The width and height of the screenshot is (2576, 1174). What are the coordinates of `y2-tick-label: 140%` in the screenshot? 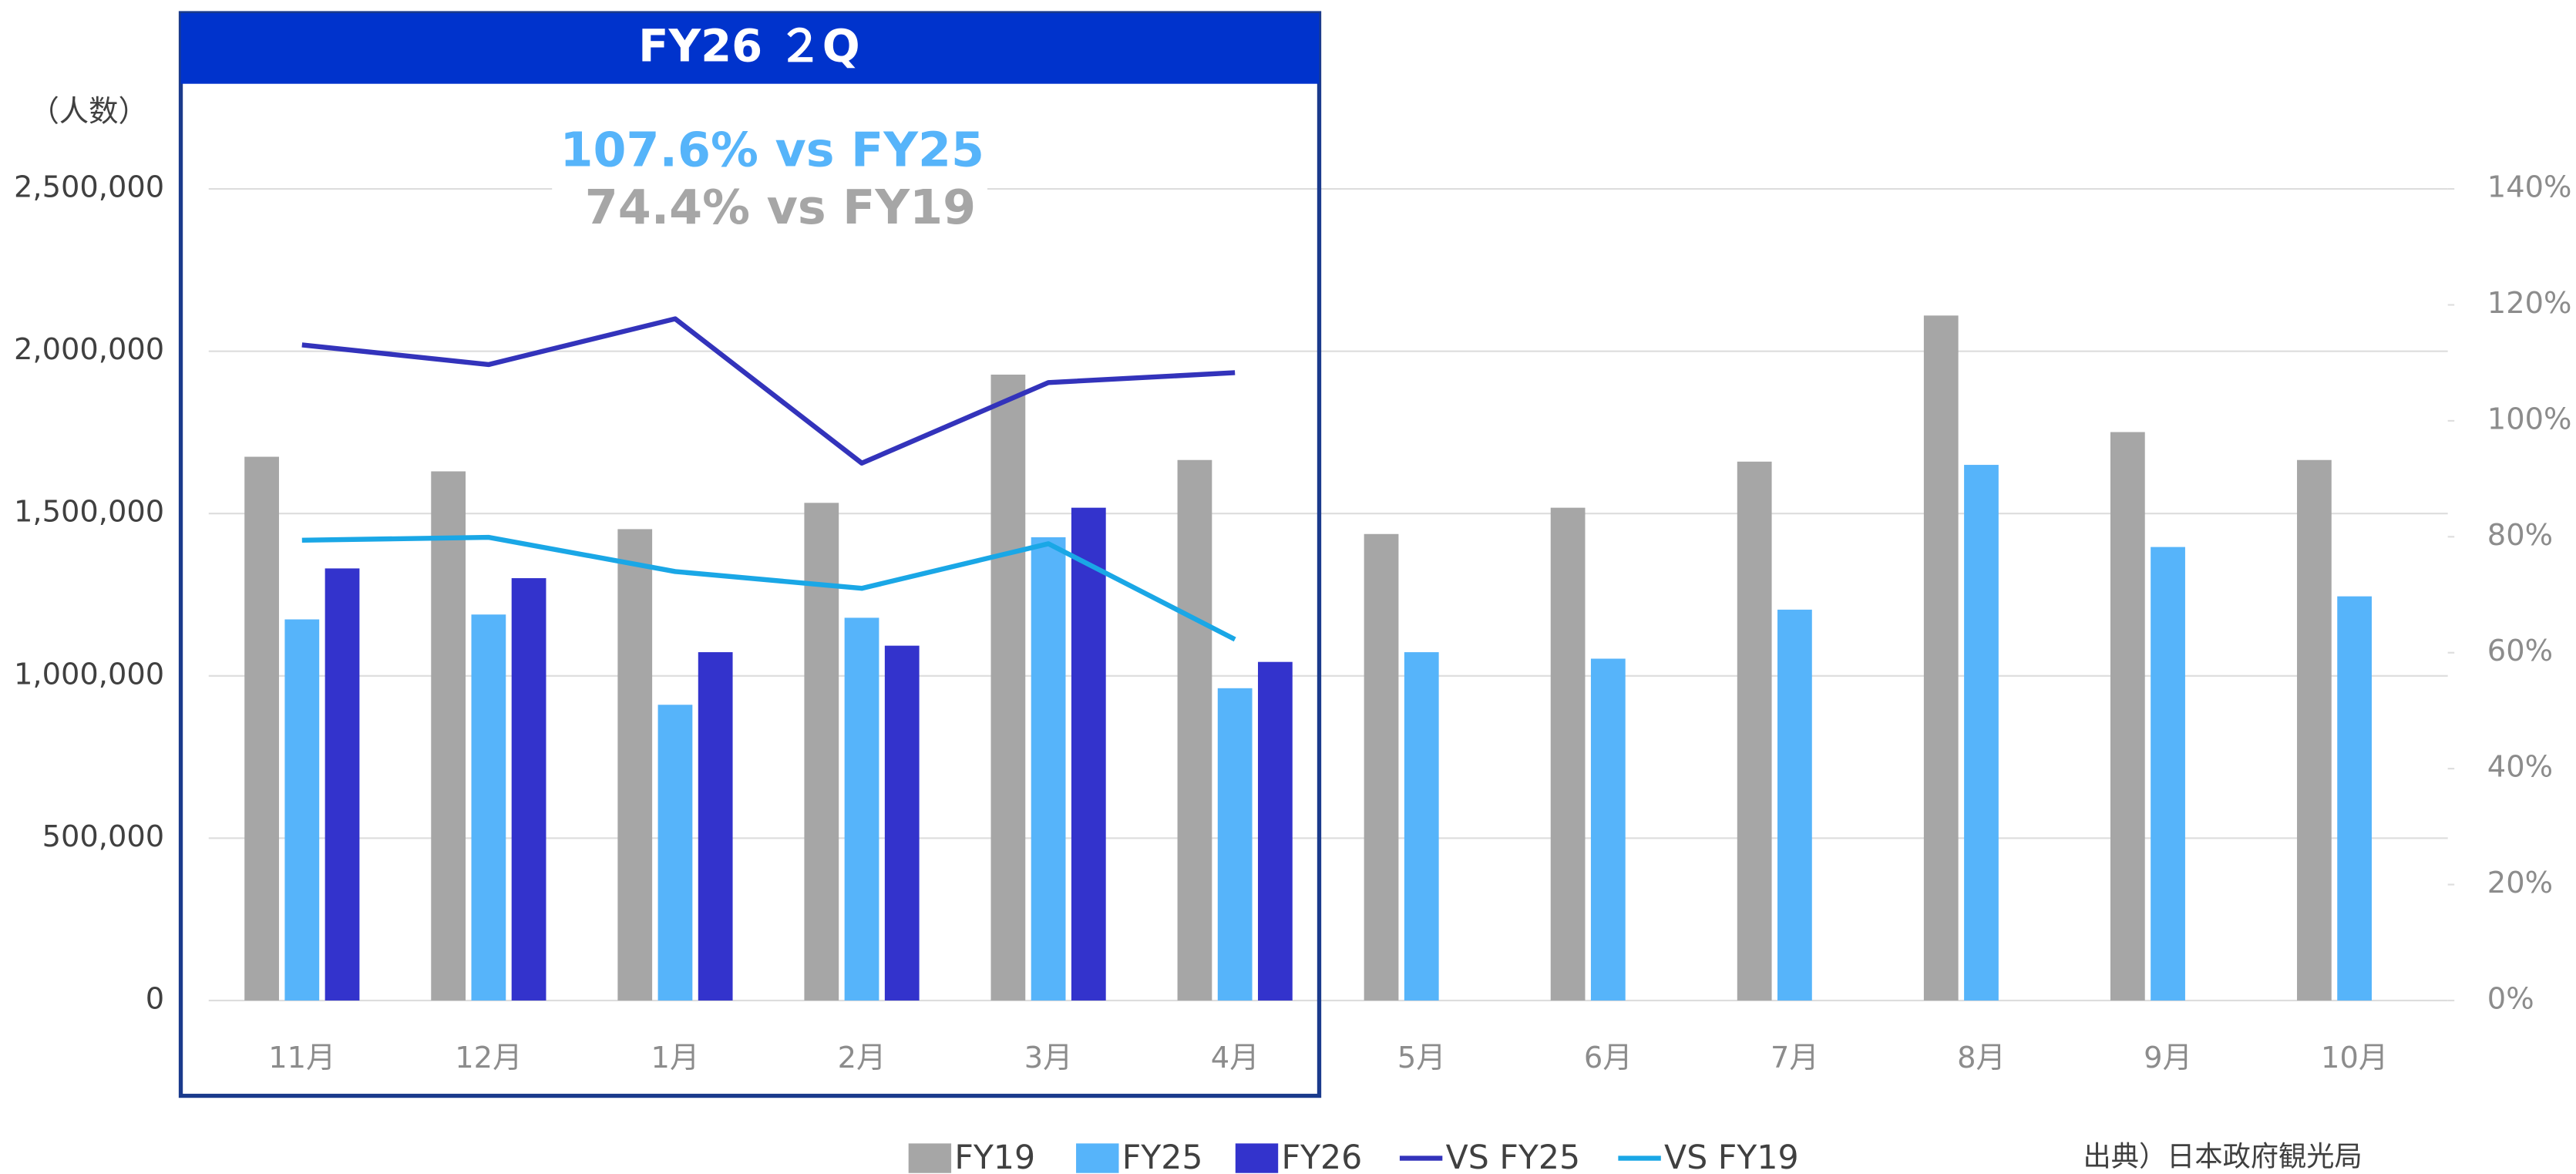 It's located at (2529, 187).